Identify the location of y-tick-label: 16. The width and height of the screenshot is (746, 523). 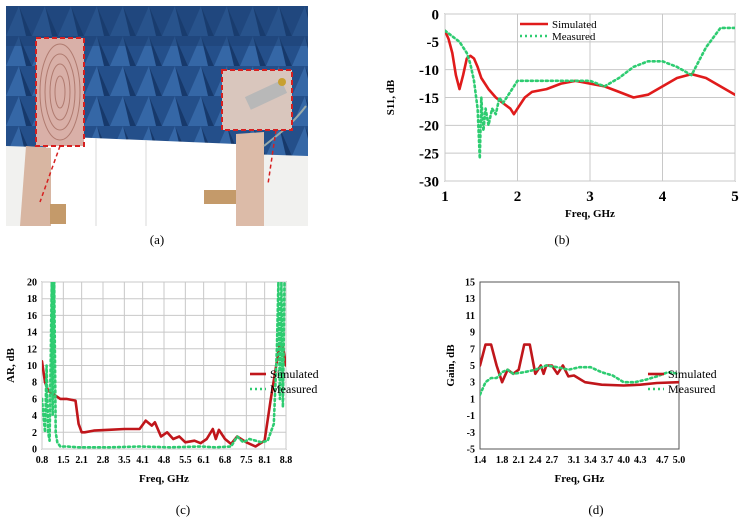
(32, 316).